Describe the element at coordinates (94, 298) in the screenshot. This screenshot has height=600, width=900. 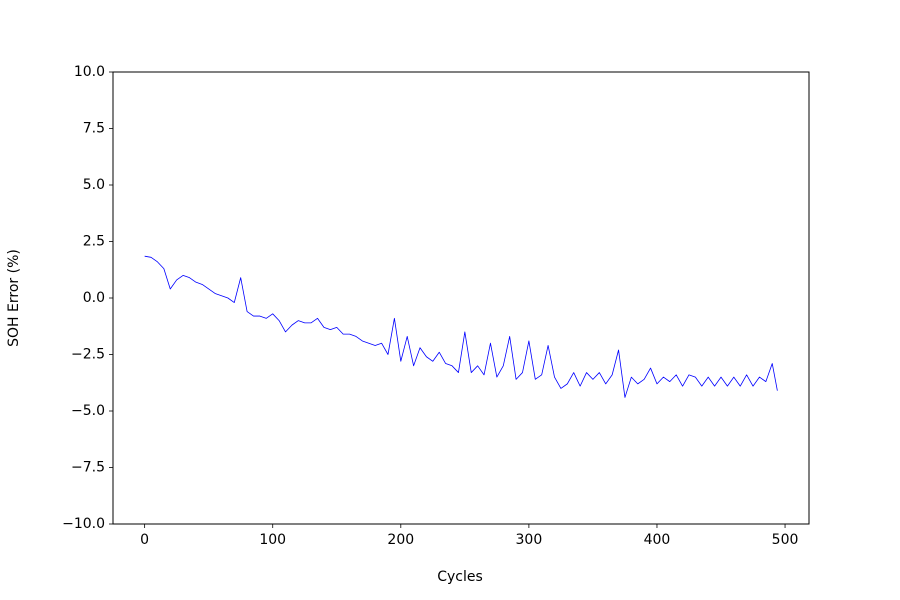
I see `y-tick-label: 0.0` at that location.